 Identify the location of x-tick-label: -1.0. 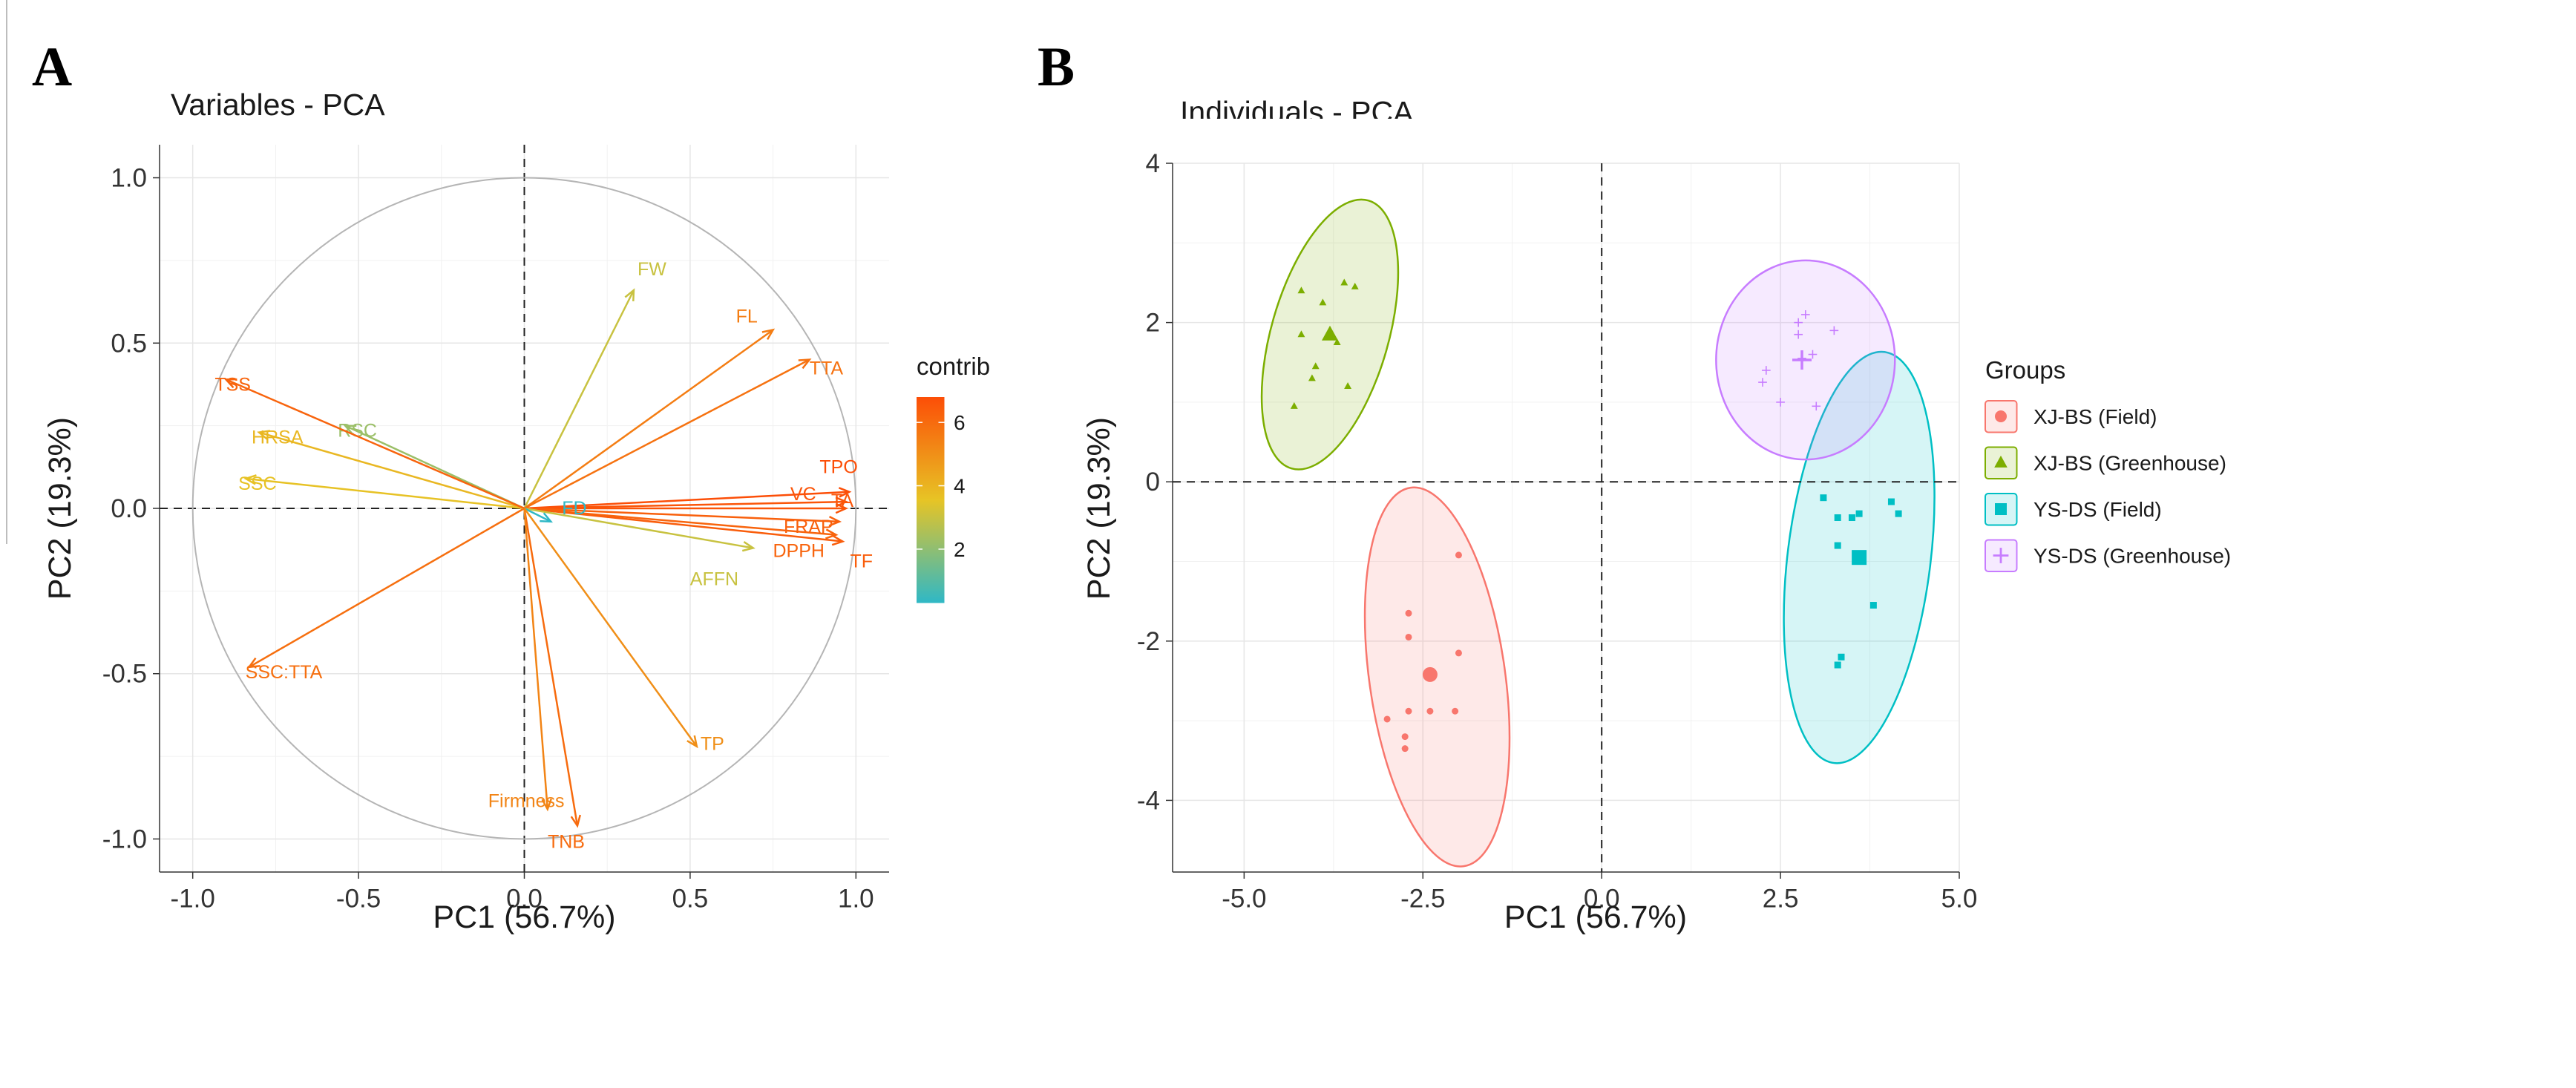
(193, 899).